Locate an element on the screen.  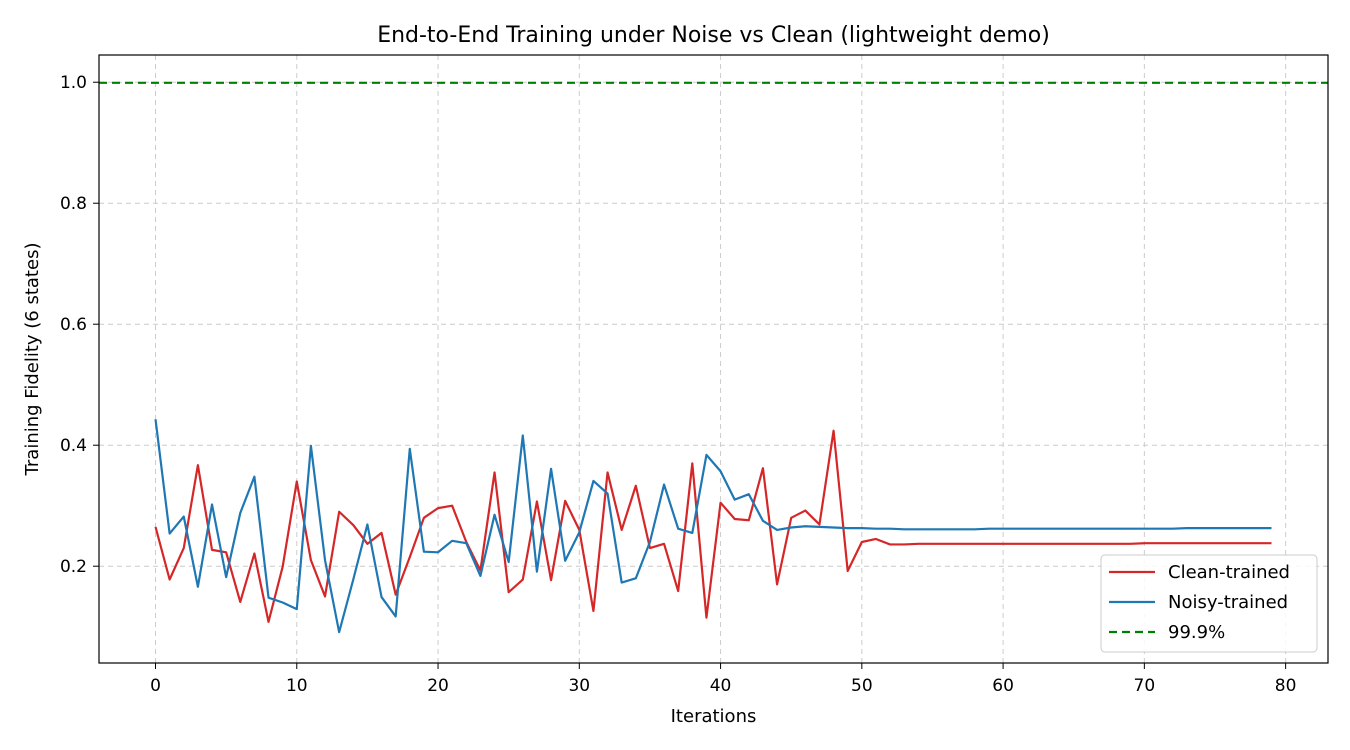
legend-label: 99.9% is located at coordinates (1196, 632).